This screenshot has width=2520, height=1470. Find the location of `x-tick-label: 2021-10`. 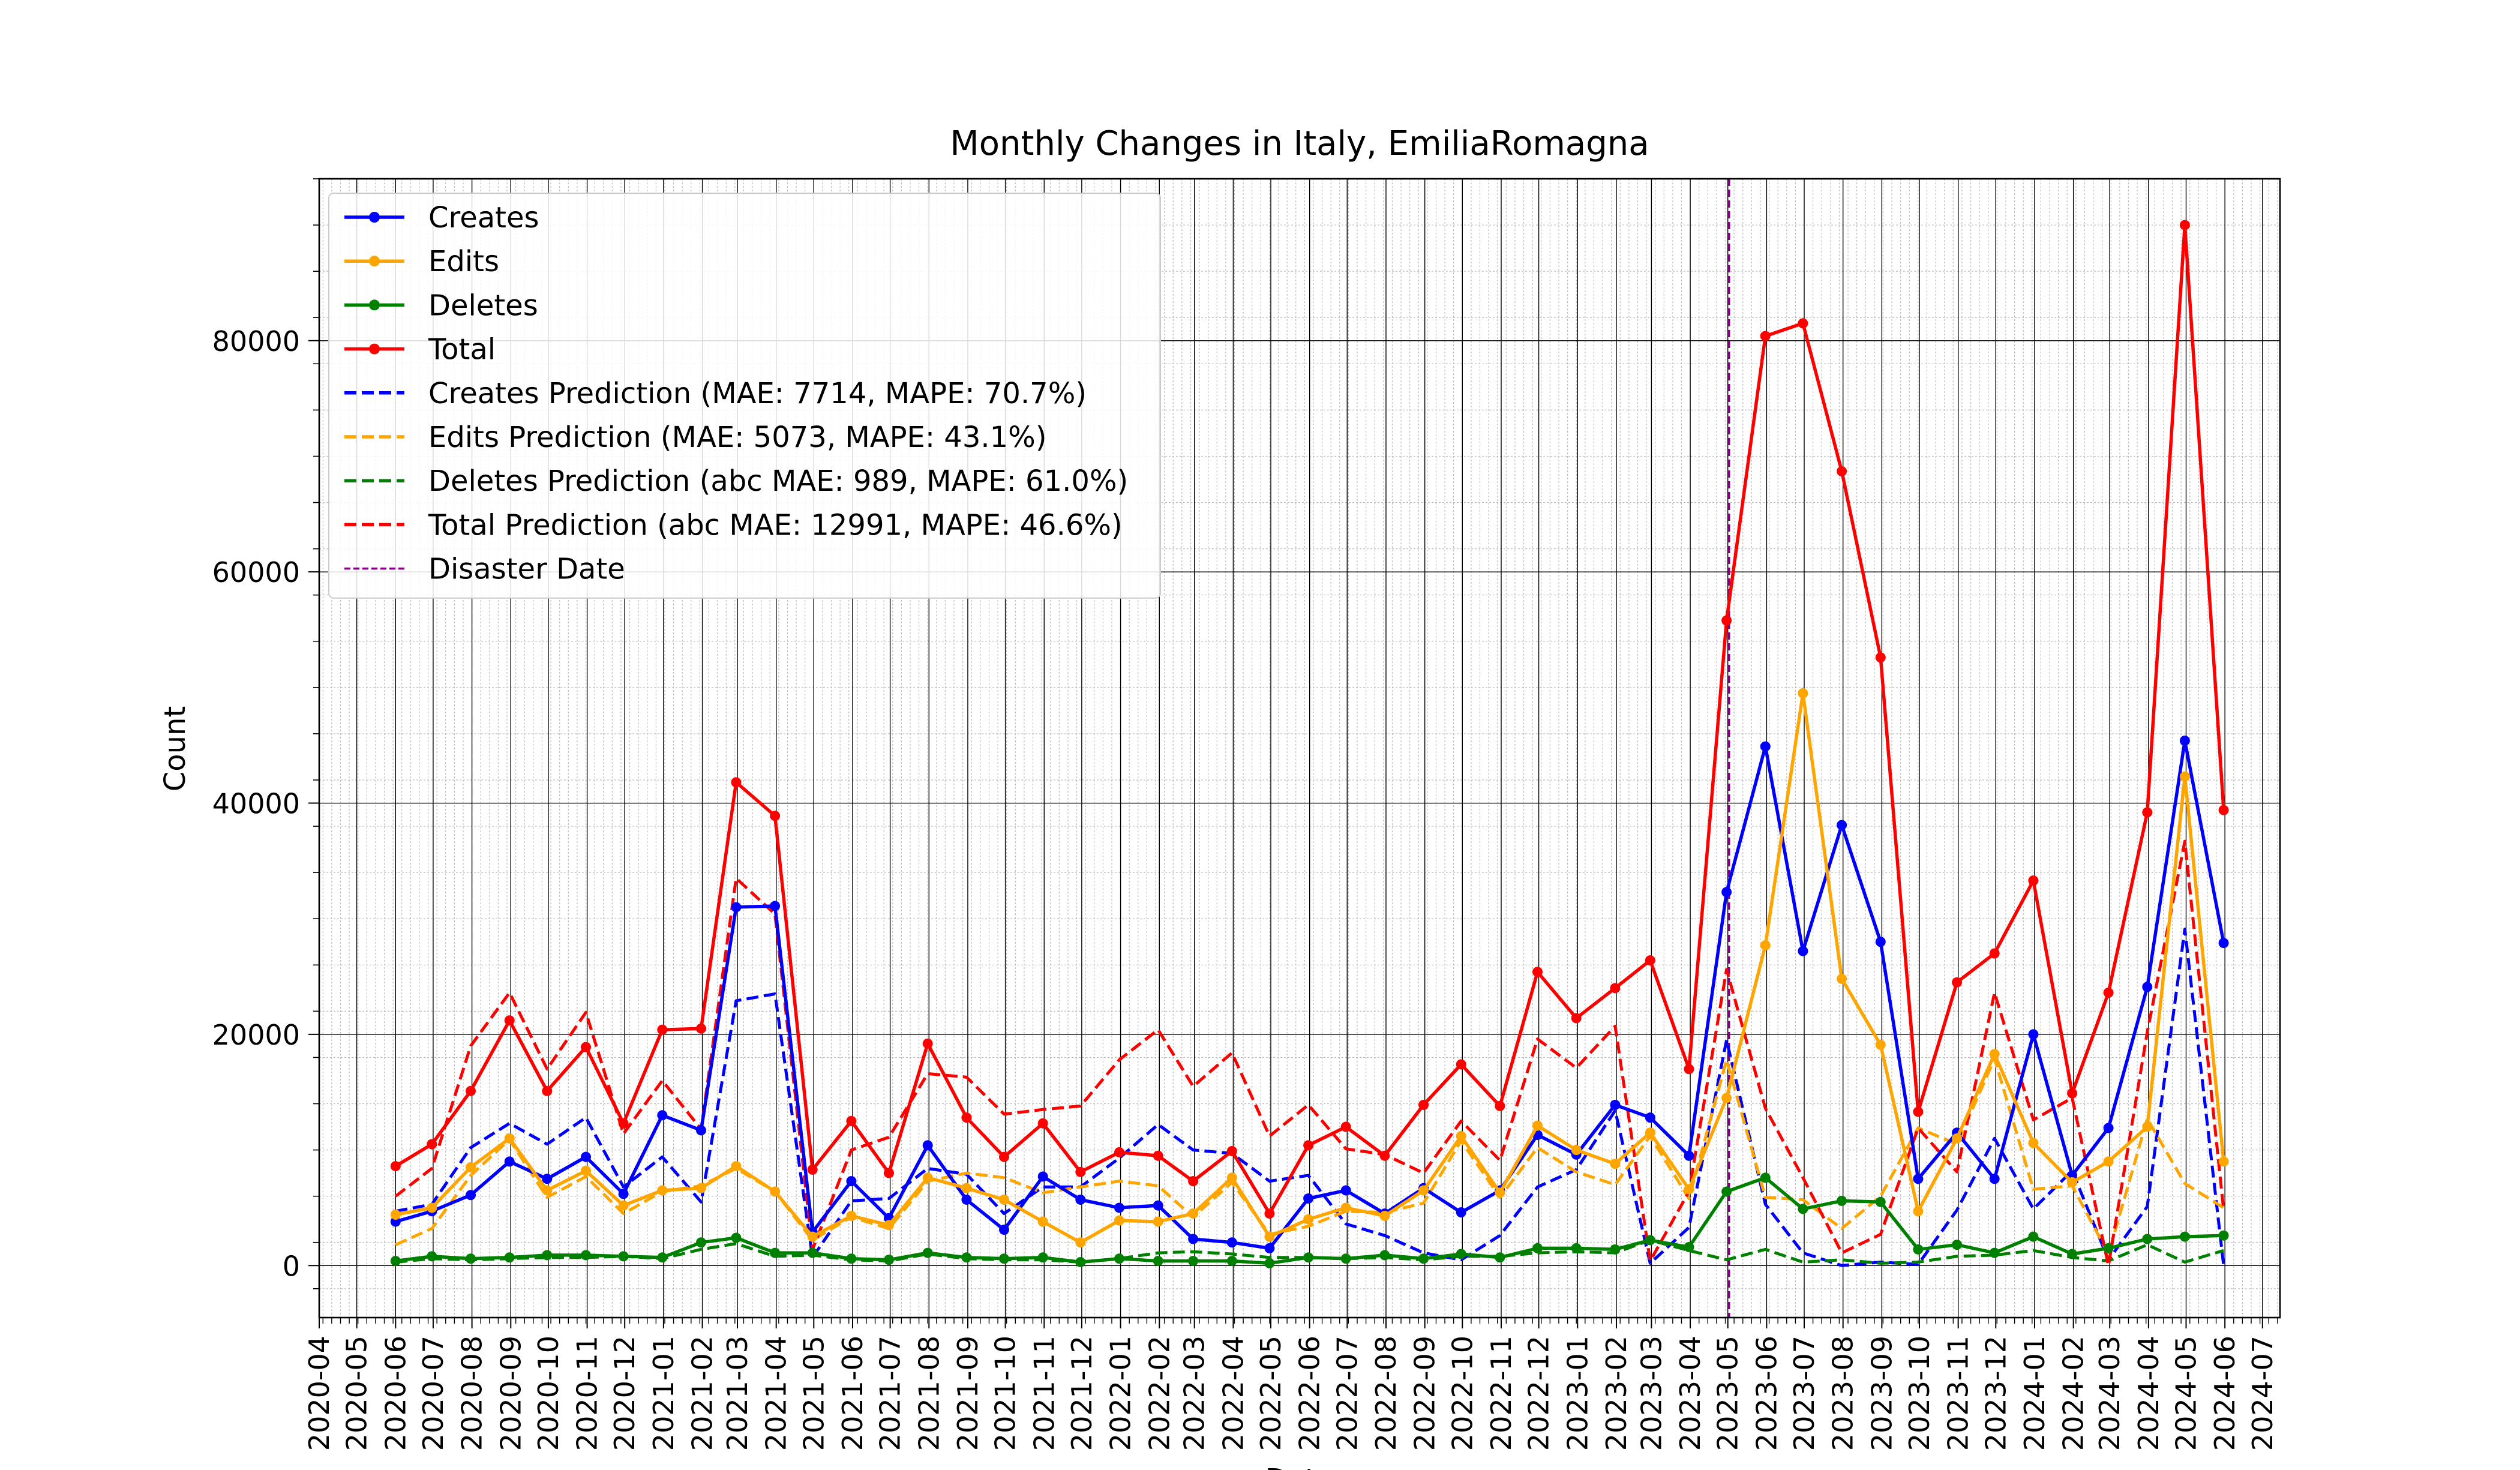

x-tick-label: 2021-10 is located at coordinates (1005, 1393).